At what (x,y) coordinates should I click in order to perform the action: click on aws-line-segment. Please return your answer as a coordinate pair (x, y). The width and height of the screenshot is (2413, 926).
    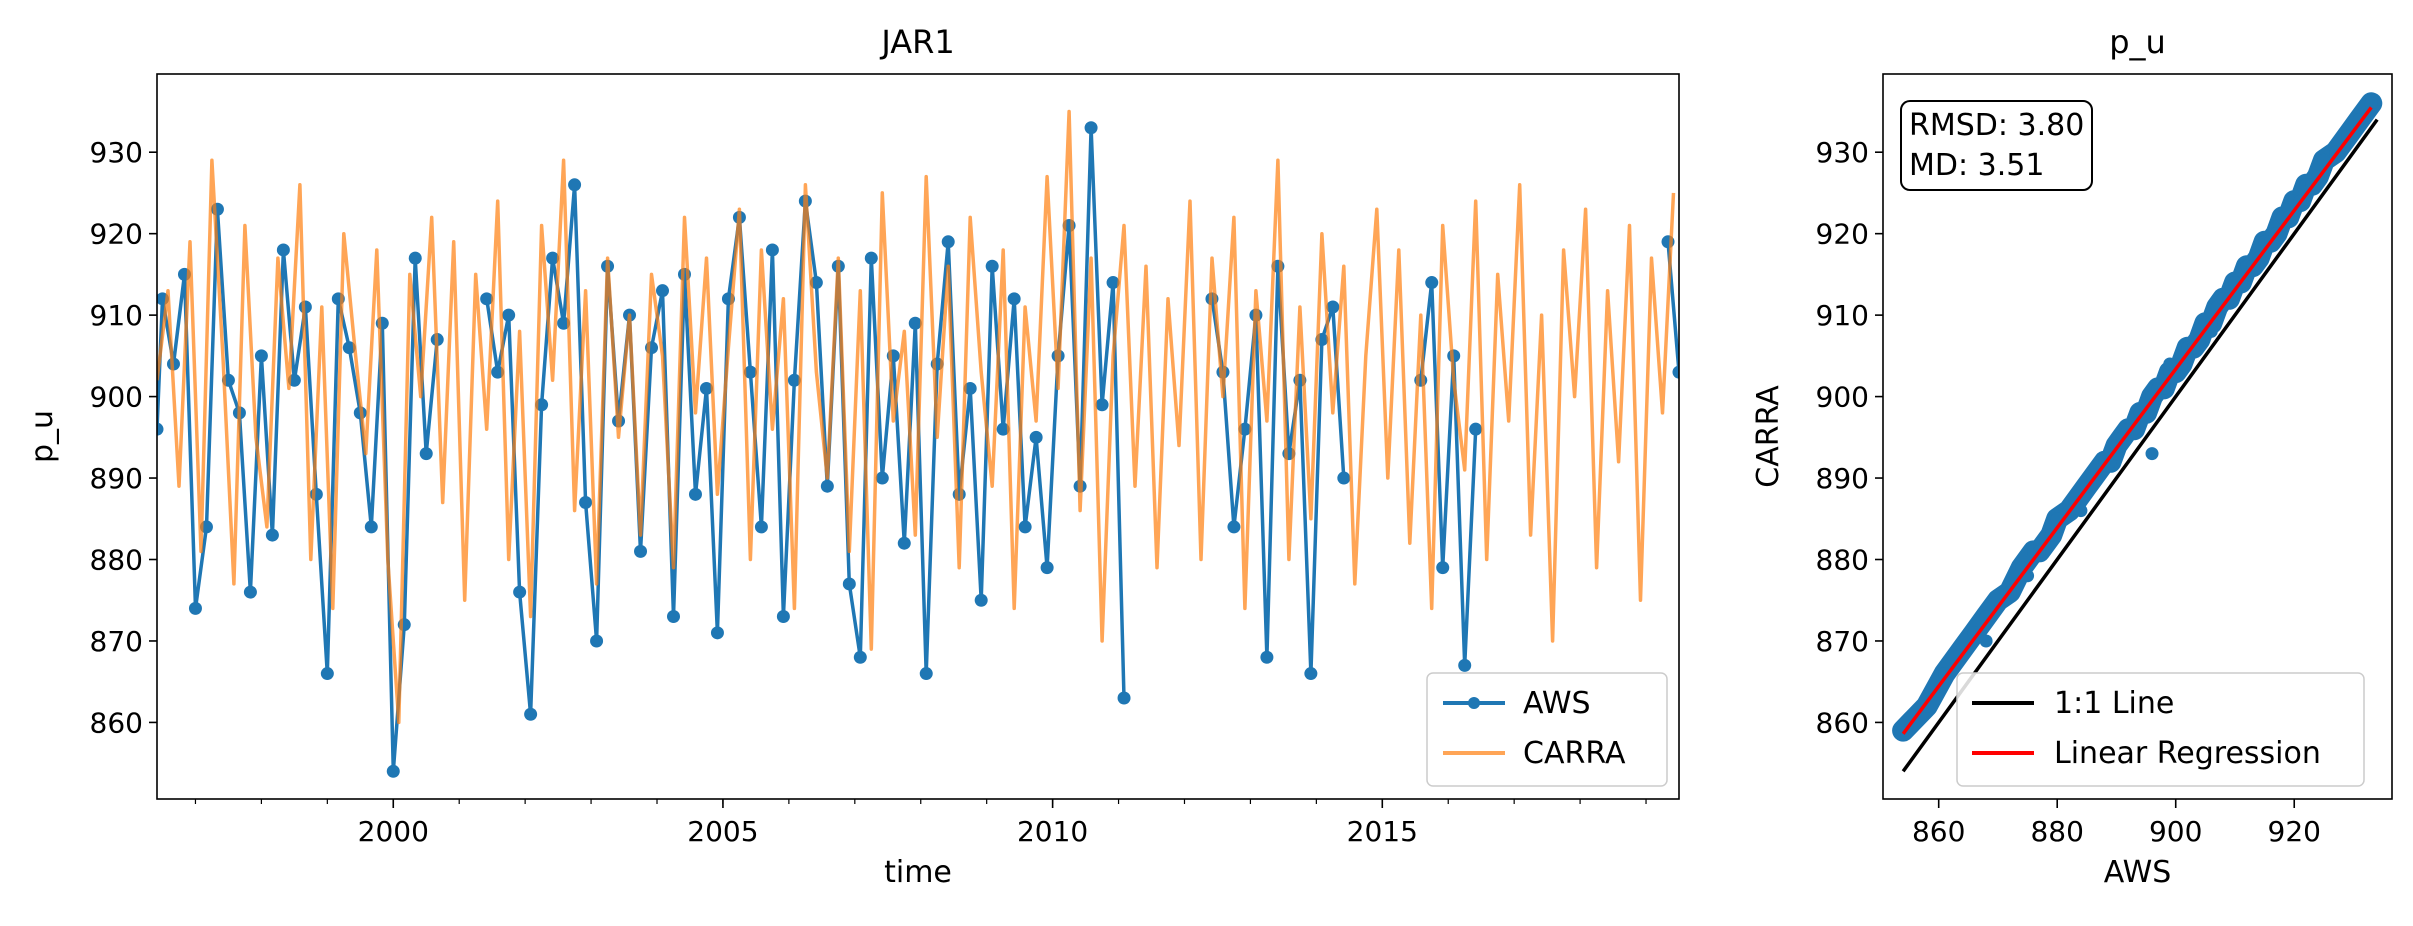
    Looking at the image, I should click on (1448, 474).